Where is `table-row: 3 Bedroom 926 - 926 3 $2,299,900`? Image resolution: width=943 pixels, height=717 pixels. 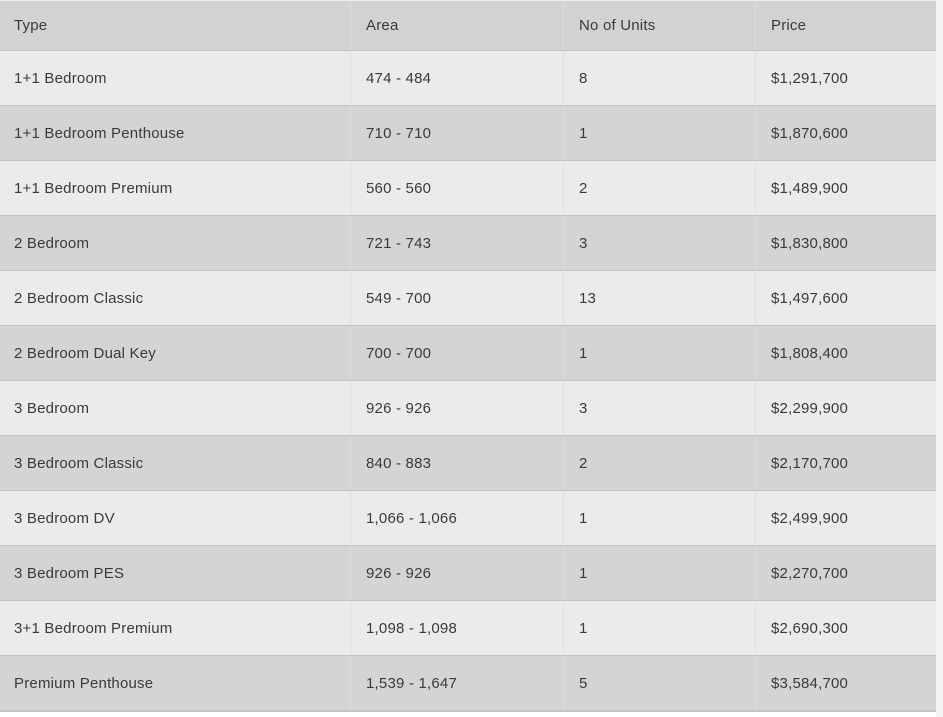
table-row: 3 Bedroom 926 - 926 3 $2,299,900 is located at coordinates (468, 407).